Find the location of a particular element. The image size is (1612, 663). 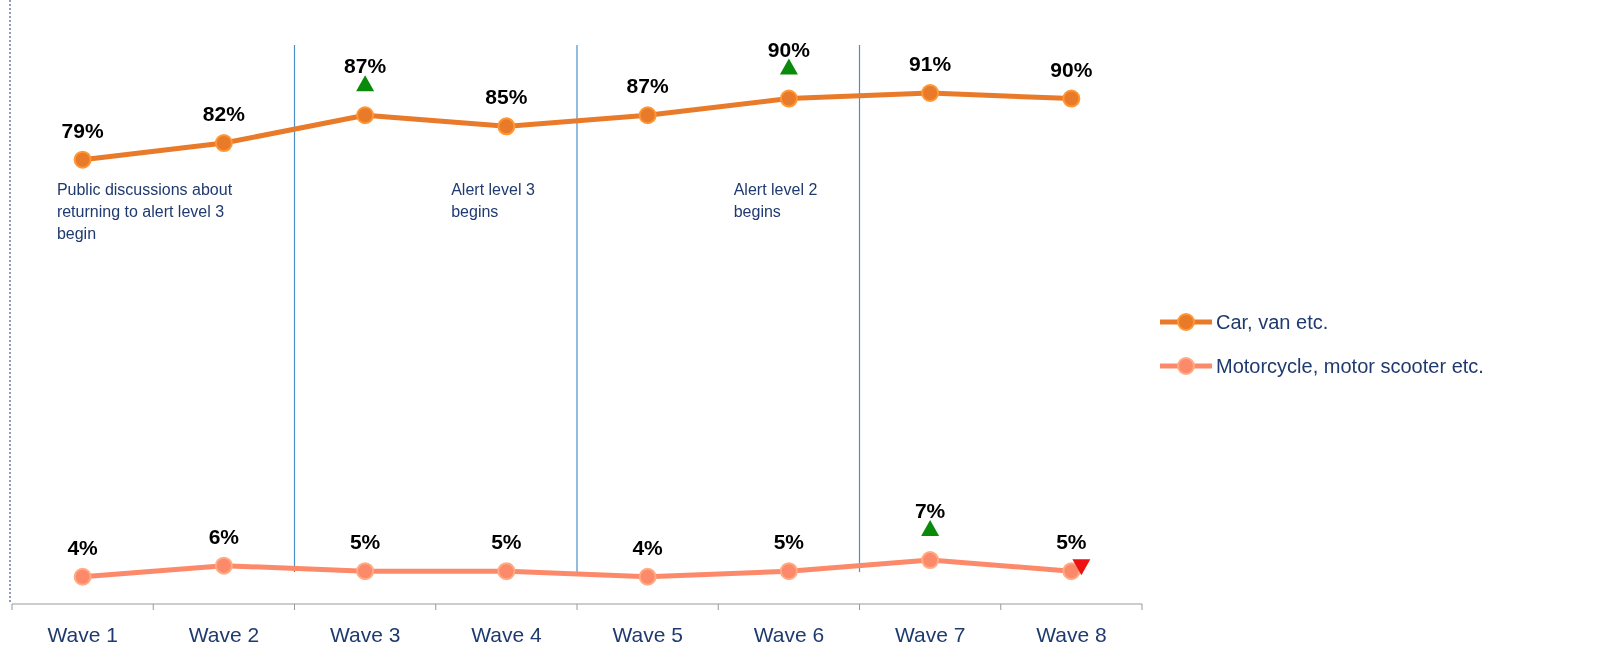

annotation: Alert level 3 begins is located at coordinates (493, 200).